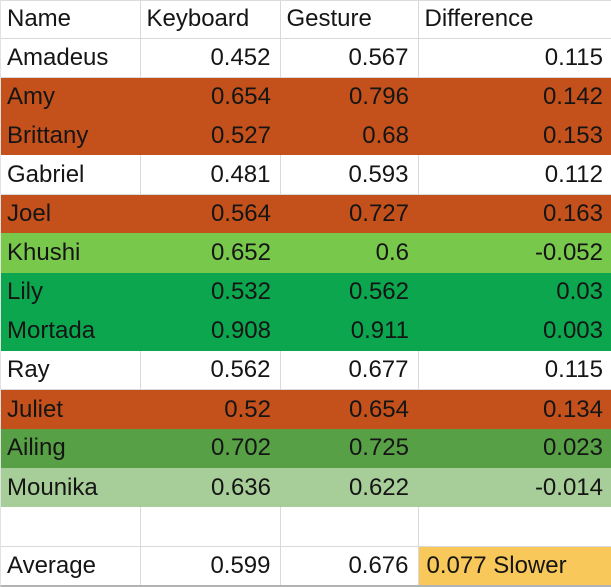 Image resolution: width=611 pixels, height=587 pixels. What do you see at coordinates (378, 409) in the screenshot?
I see `cell-gesture: 0.654` at bounding box center [378, 409].